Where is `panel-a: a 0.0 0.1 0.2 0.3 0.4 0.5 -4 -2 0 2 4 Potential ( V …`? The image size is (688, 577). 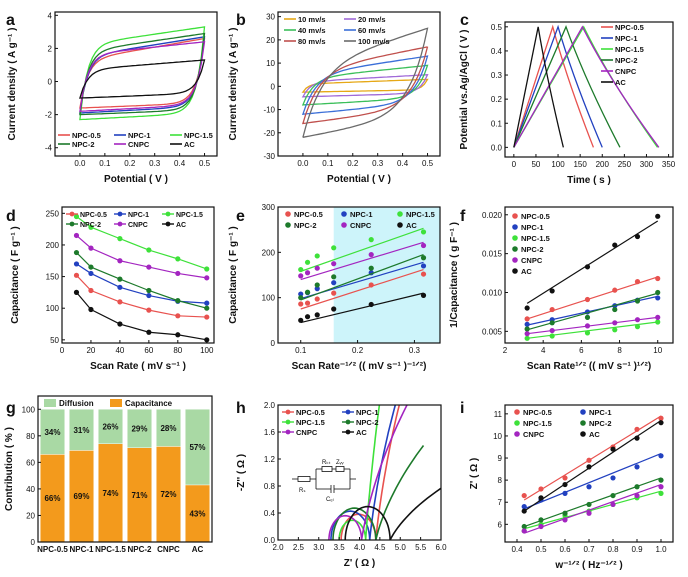 panel-a: a 0.0 0.1 0.2 0.3 0.4 0.5 -4 -2 0 2 4 Potential ( V … is located at coordinates (112, 98).